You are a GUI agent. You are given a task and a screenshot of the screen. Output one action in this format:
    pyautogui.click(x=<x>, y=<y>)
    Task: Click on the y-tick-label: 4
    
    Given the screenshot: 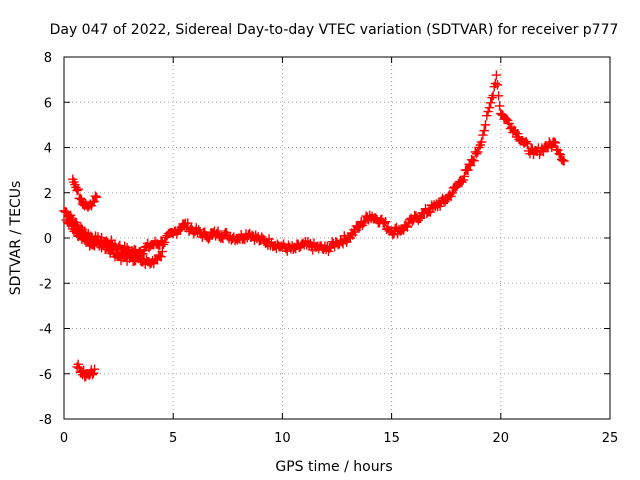 What is the action you would take?
    pyautogui.click(x=48, y=149)
    